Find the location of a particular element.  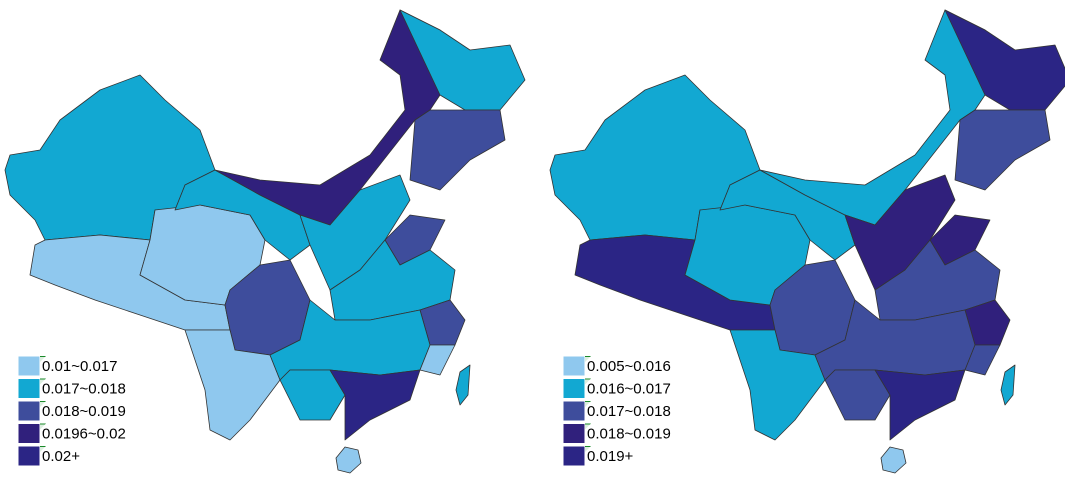

legend-label: 0.01~0.017 is located at coordinates (80, 366).